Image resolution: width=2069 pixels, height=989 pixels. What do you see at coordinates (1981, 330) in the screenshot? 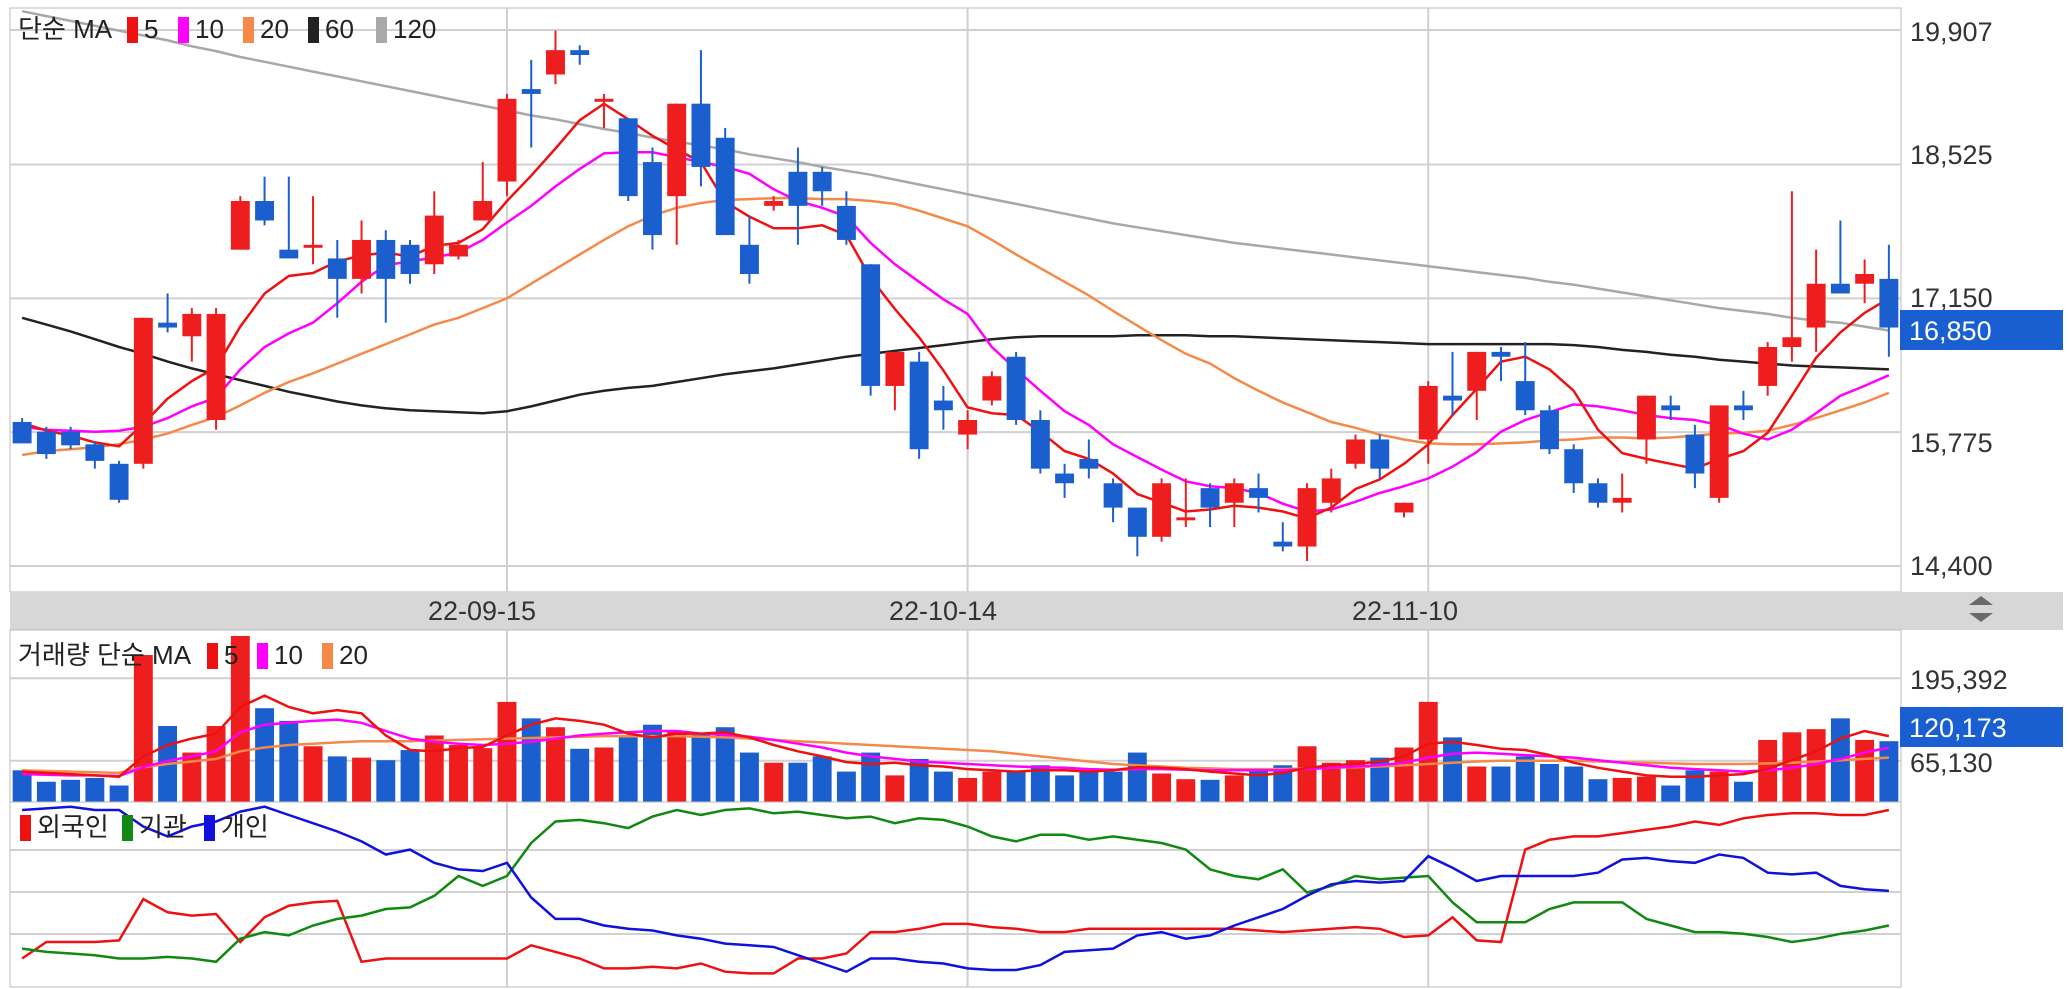
I see `current-price-badge-bg` at bounding box center [1981, 330].